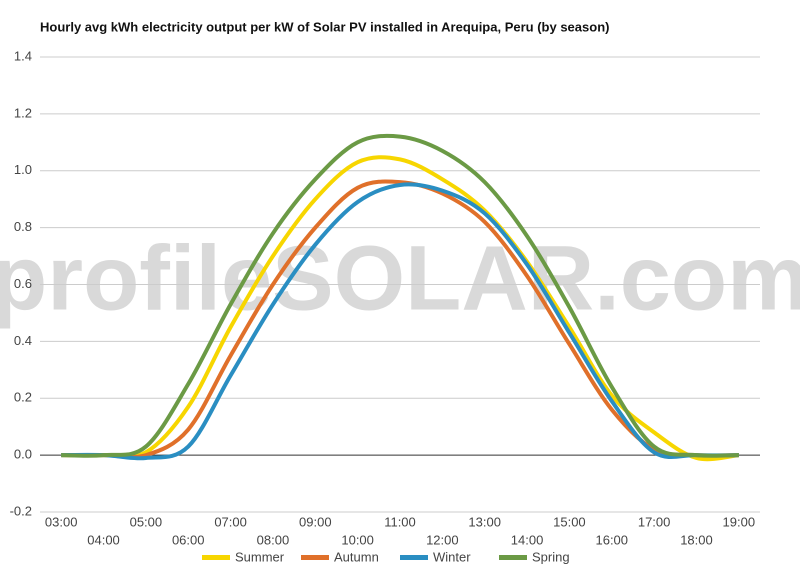 Image resolution: width=800 pixels, height=570 pixels. I want to click on x-tick-label: 17:00, so click(654, 521).